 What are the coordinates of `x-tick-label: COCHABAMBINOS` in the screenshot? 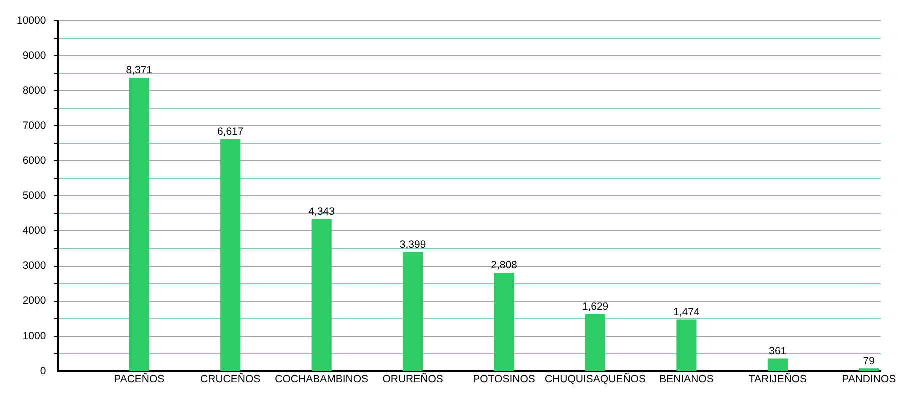 It's located at (322, 380).